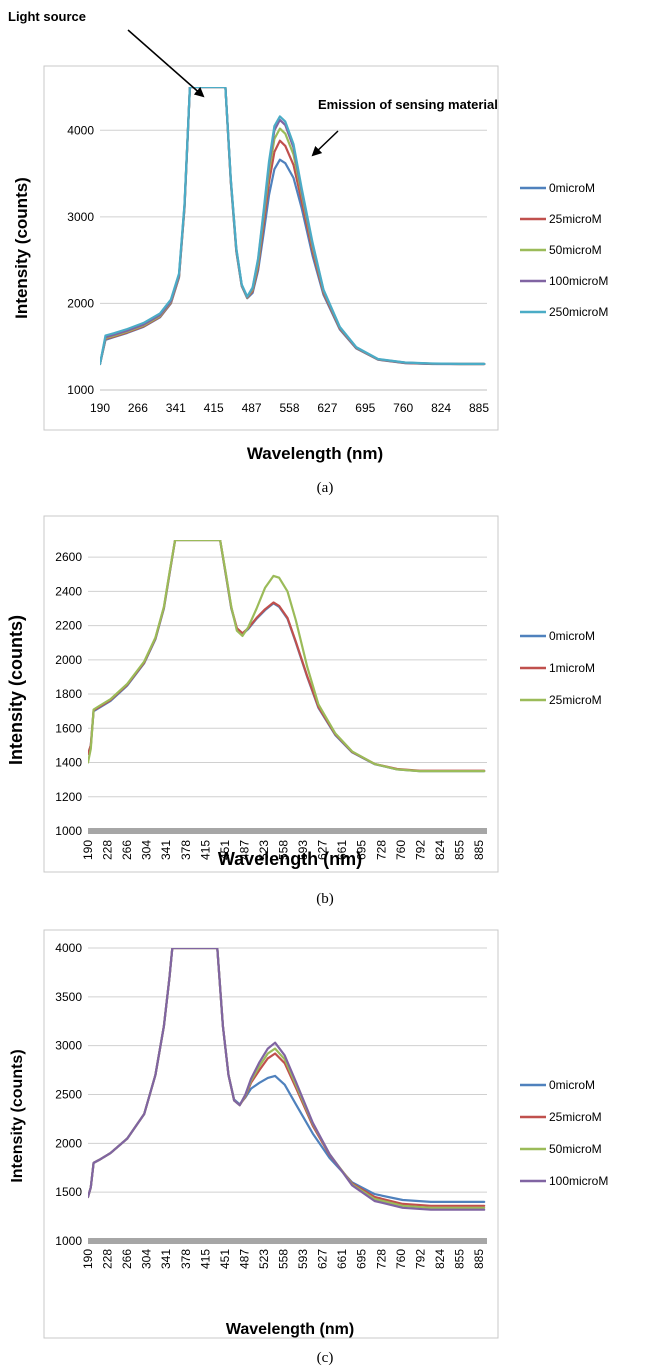  What do you see at coordinates (287, 656) in the screenshot?
I see `panel-b-series` at bounding box center [287, 656].